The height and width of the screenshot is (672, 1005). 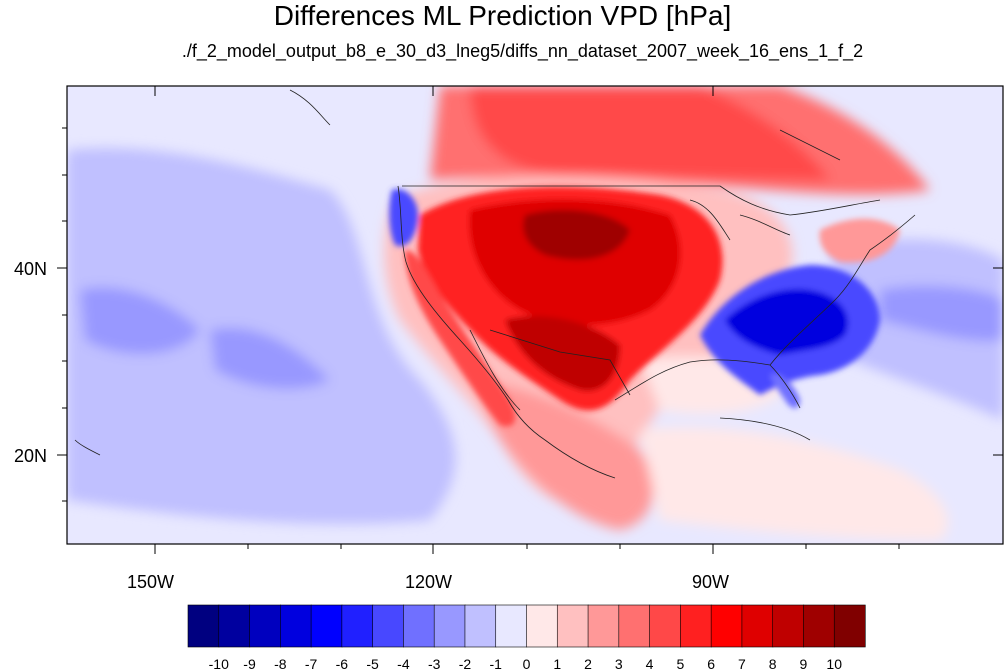 What do you see at coordinates (465, 664) in the screenshot?
I see `colorbar-tick-label: -2` at bounding box center [465, 664].